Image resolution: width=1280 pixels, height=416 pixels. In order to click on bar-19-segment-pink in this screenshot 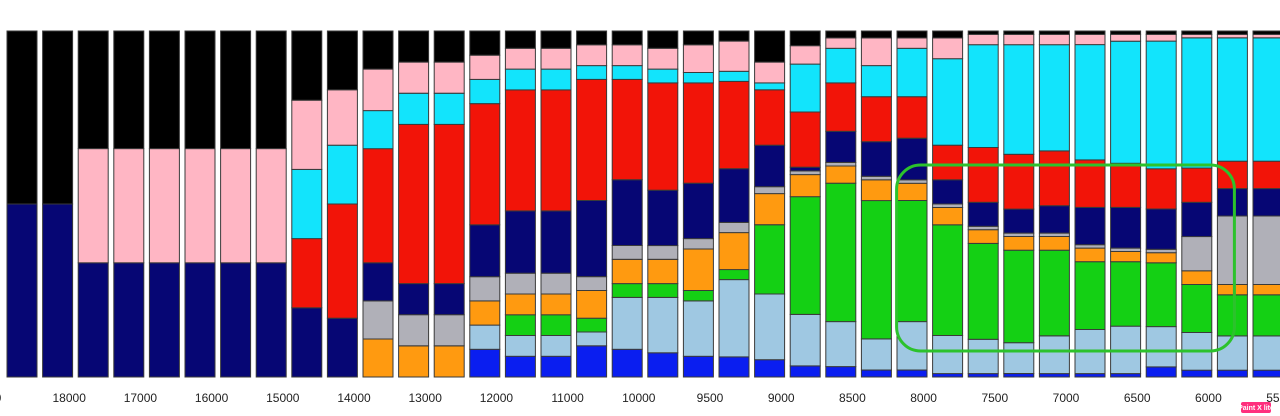, I will do `click(663, 58)`.